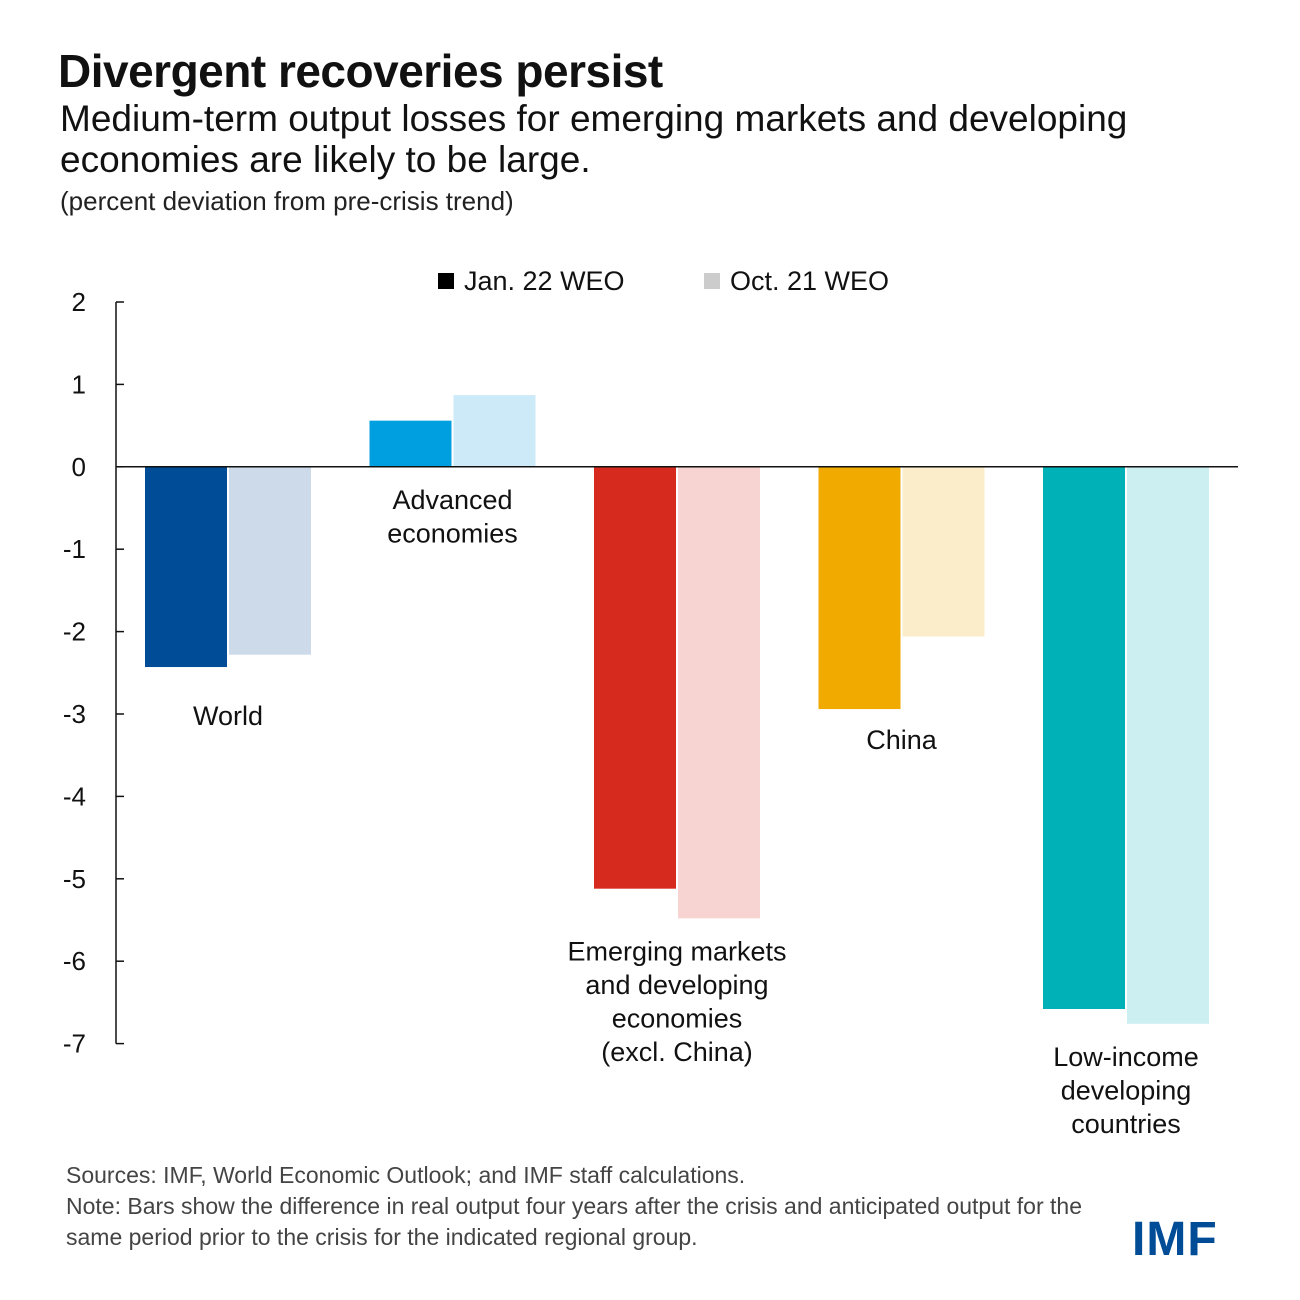  I want to click on y-tick-label: -5, so click(74, 879).